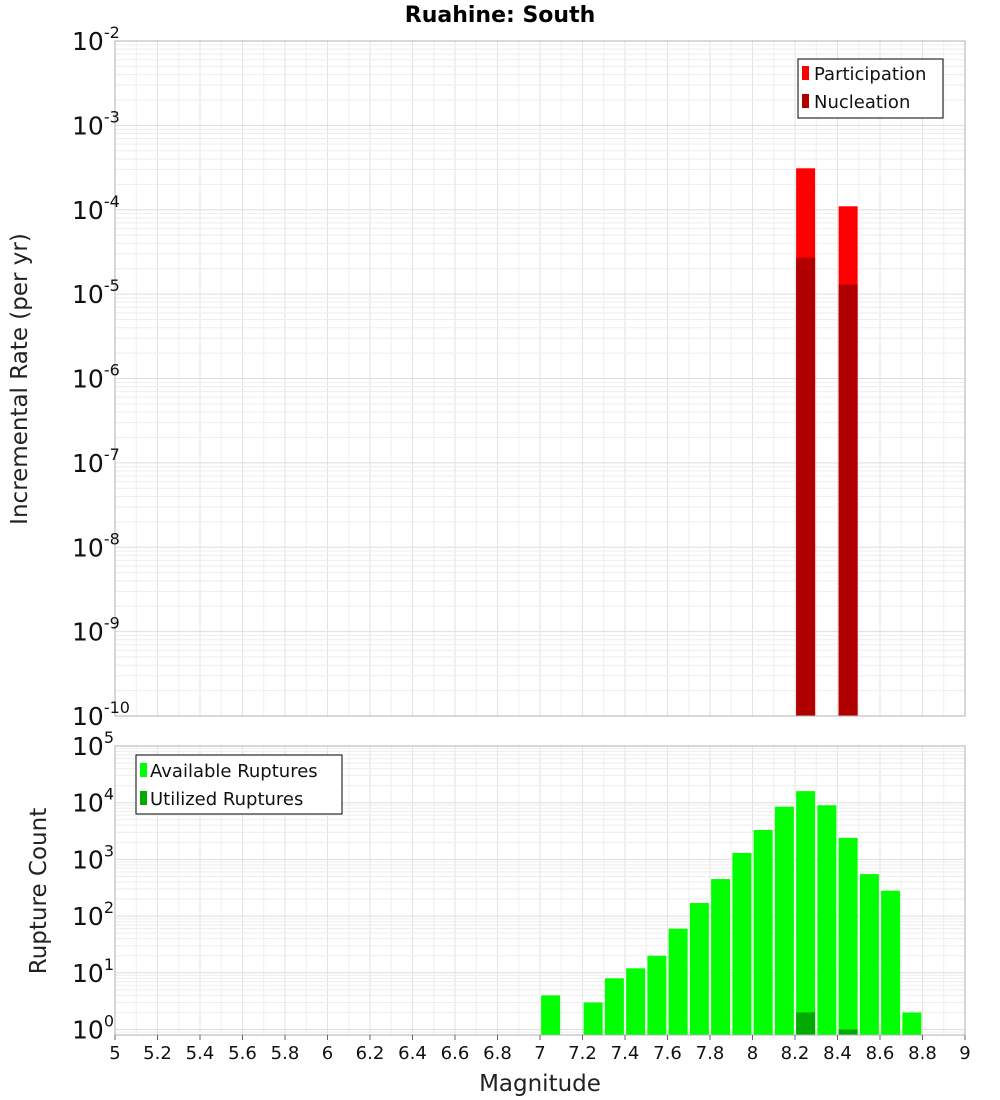 This screenshot has height=1100, width=1000. Describe the element at coordinates (880, 1053) in the screenshot. I see `x-tick-label: 8.6` at that location.